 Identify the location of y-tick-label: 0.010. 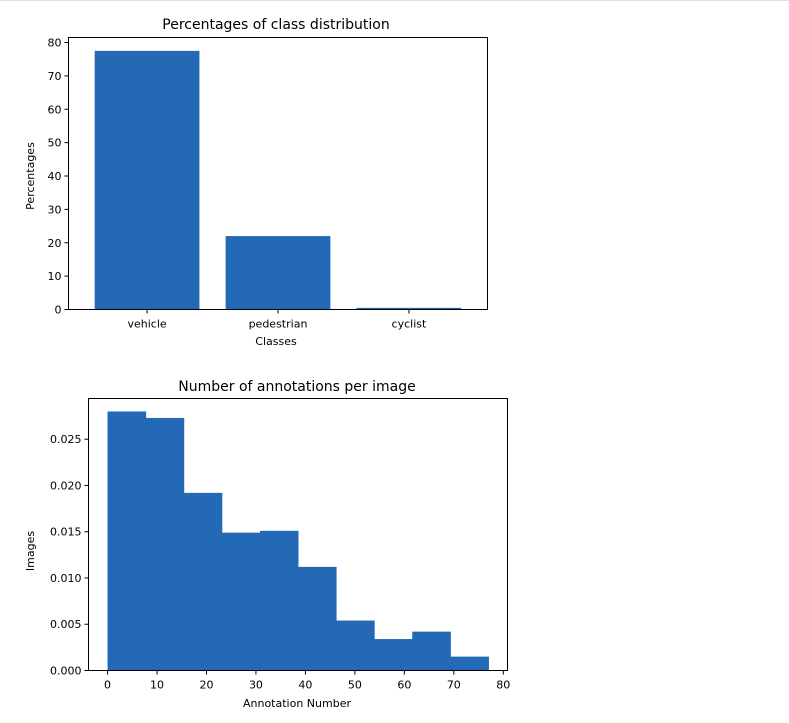
(66, 578).